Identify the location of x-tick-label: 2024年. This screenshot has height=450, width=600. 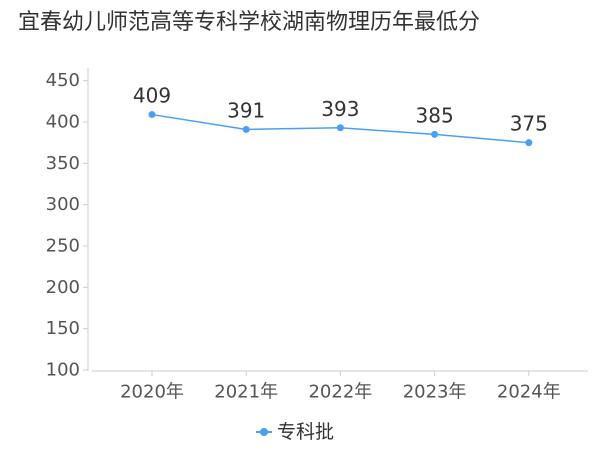
(529, 392).